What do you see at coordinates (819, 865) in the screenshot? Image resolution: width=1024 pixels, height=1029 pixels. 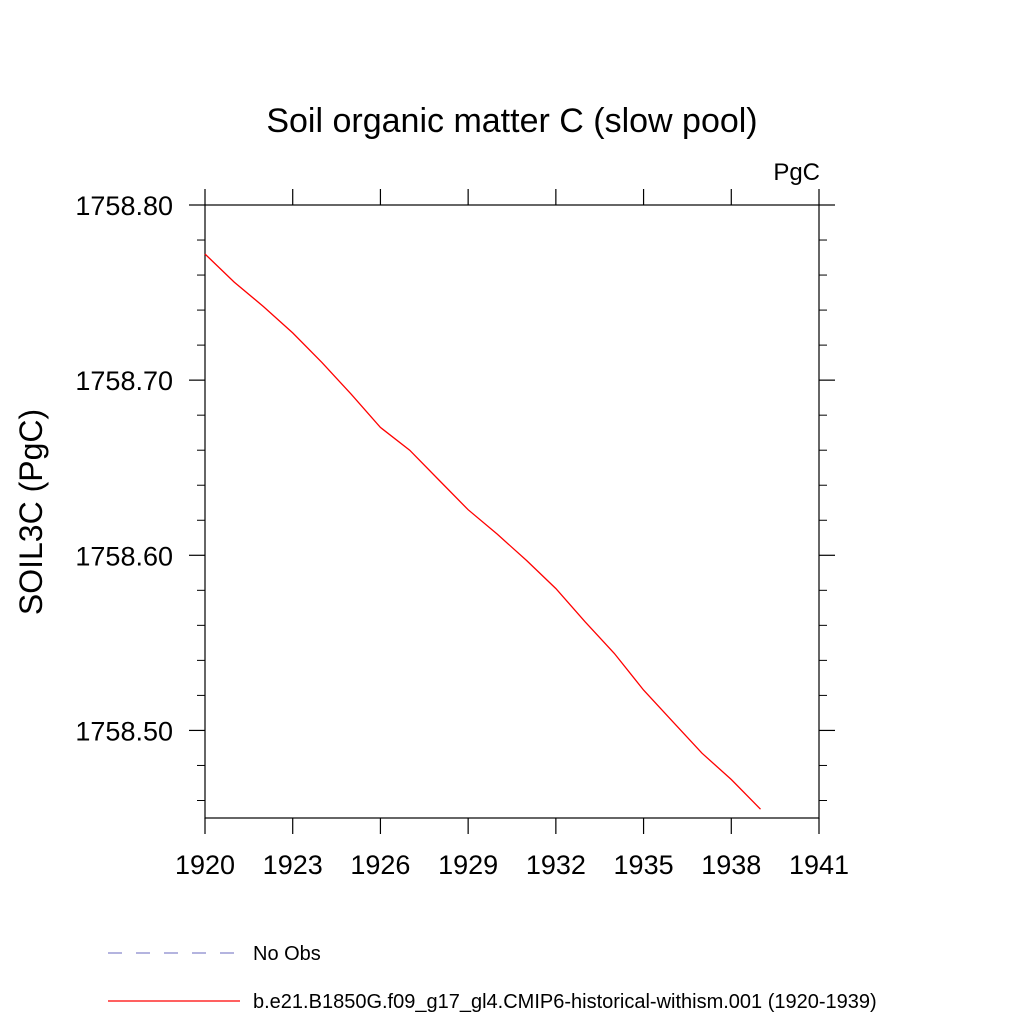 I see `x-tick-label: 1941` at bounding box center [819, 865].